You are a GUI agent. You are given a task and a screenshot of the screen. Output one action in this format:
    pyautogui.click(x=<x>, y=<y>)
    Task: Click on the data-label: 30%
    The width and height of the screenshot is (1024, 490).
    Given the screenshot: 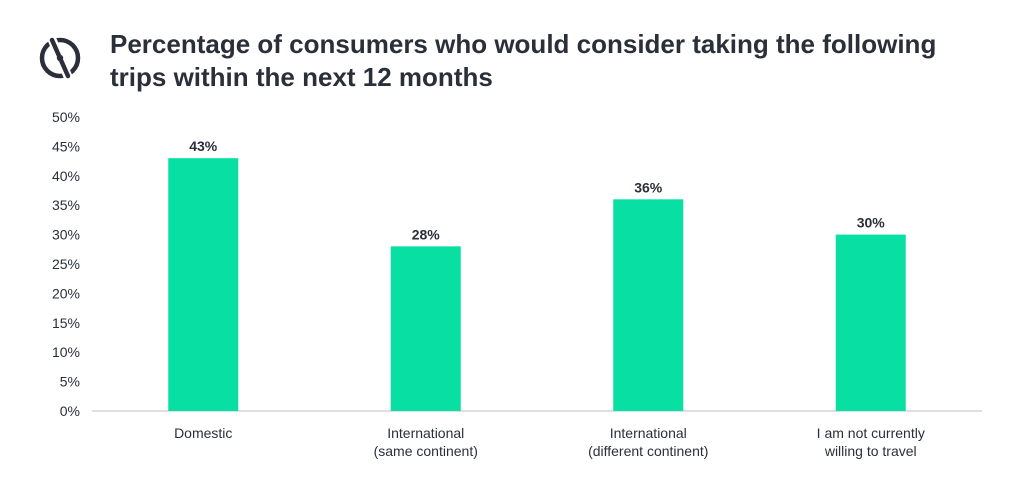 What is the action you would take?
    pyautogui.click(x=871, y=223)
    